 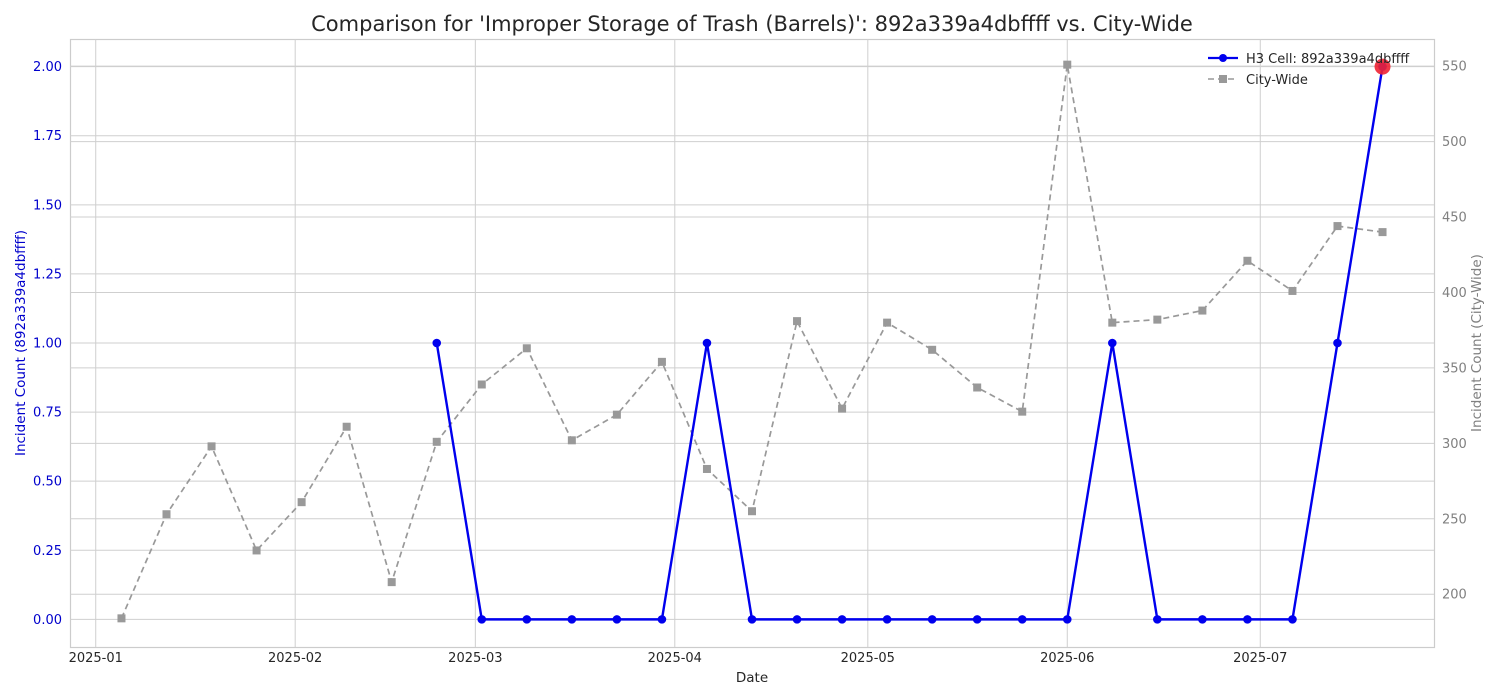 What do you see at coordinates (47, 136) in the screenshot?
I see `left-y-tick-label: 1.75` at bounding box center [47, 136].